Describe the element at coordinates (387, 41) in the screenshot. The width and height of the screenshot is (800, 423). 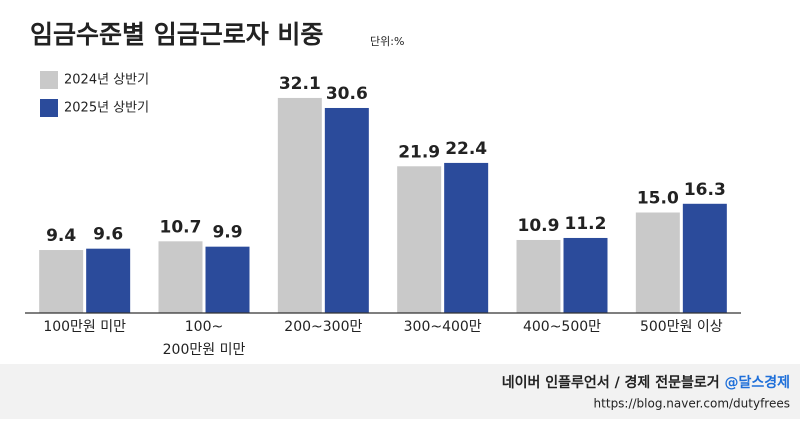
I see `unit-label: 단위:%` at that location.